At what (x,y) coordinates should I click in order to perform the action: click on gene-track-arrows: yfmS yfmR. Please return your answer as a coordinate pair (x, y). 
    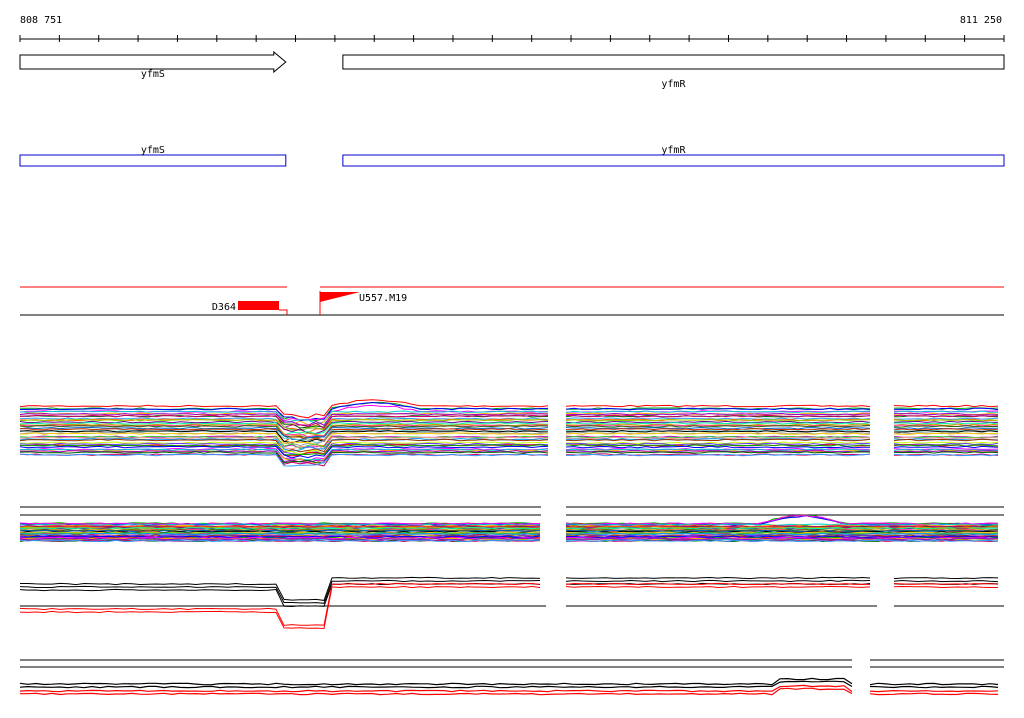
    Looking at the image, I should click on (512, 70).